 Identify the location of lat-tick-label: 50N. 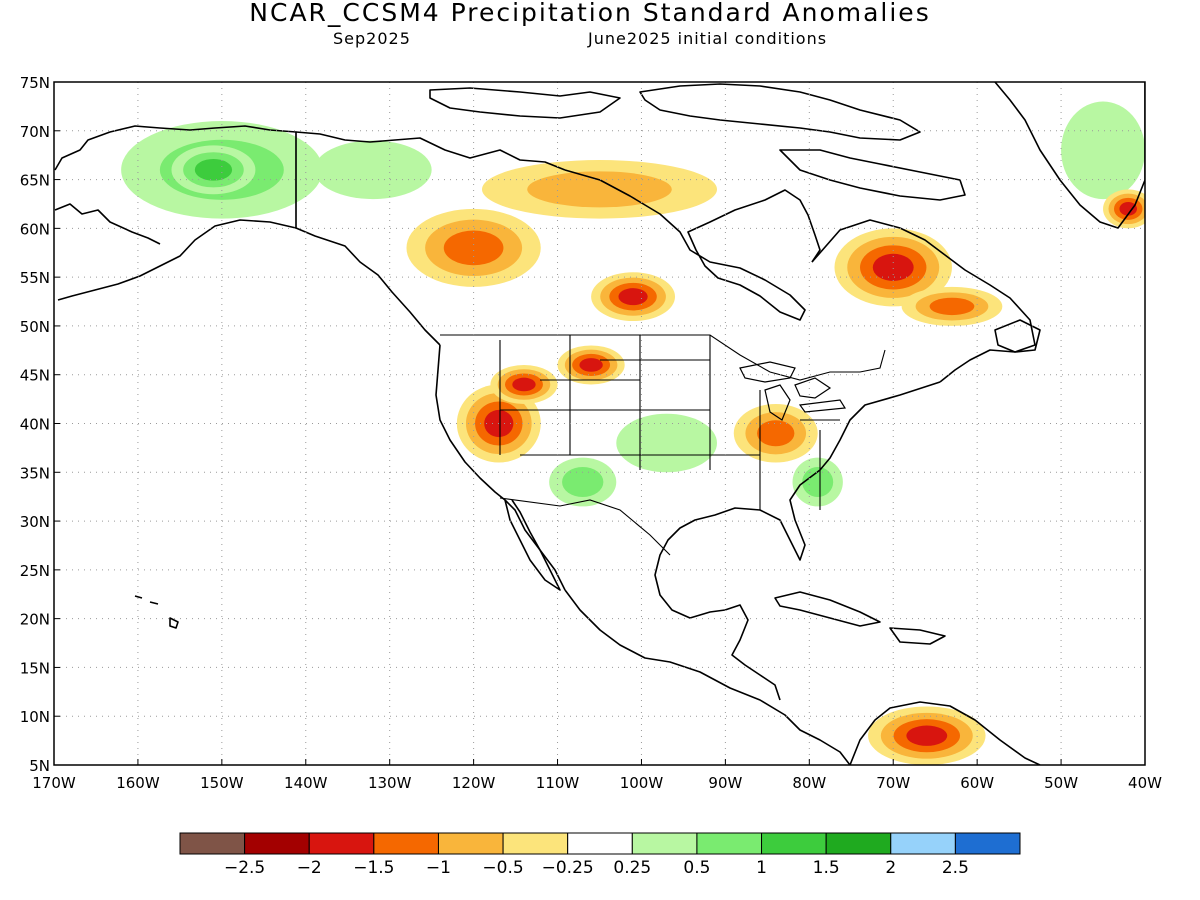
(35, 327).